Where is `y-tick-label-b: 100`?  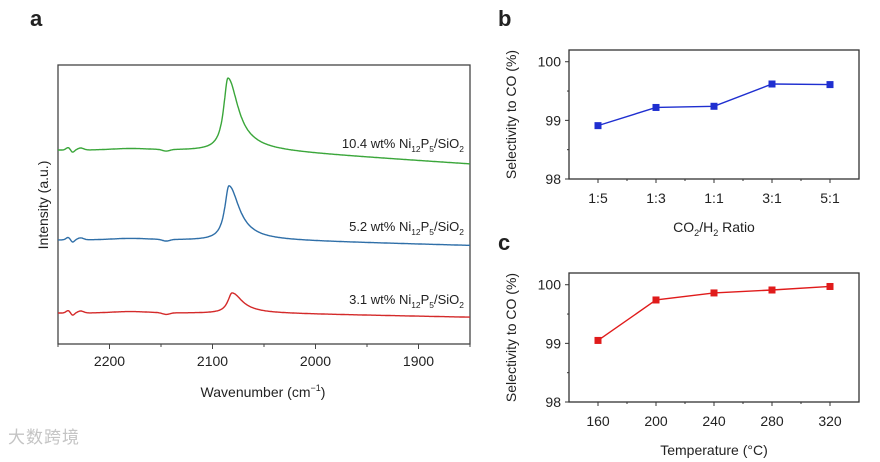
y-tick-label-b: 100 is located at coordinates (550, 62).